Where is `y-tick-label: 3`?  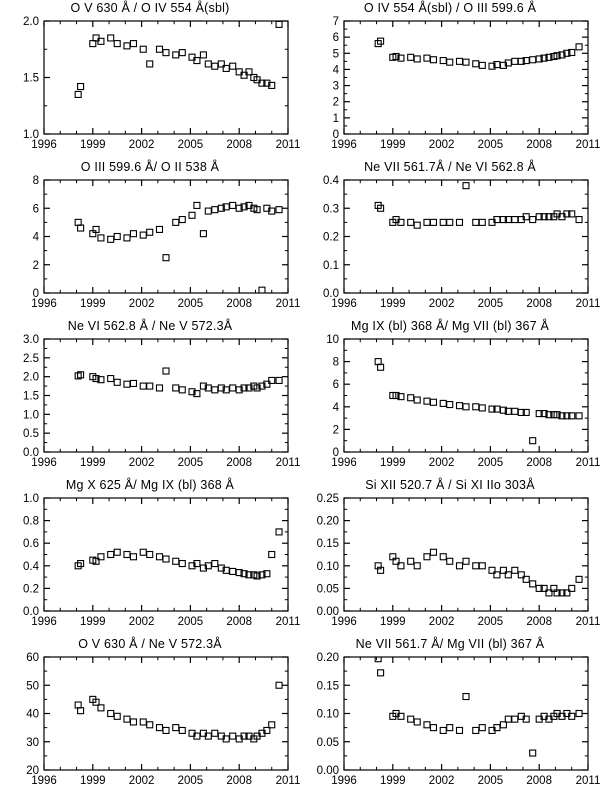
y-tick-label: 3 is located at coordinates (336, 87).